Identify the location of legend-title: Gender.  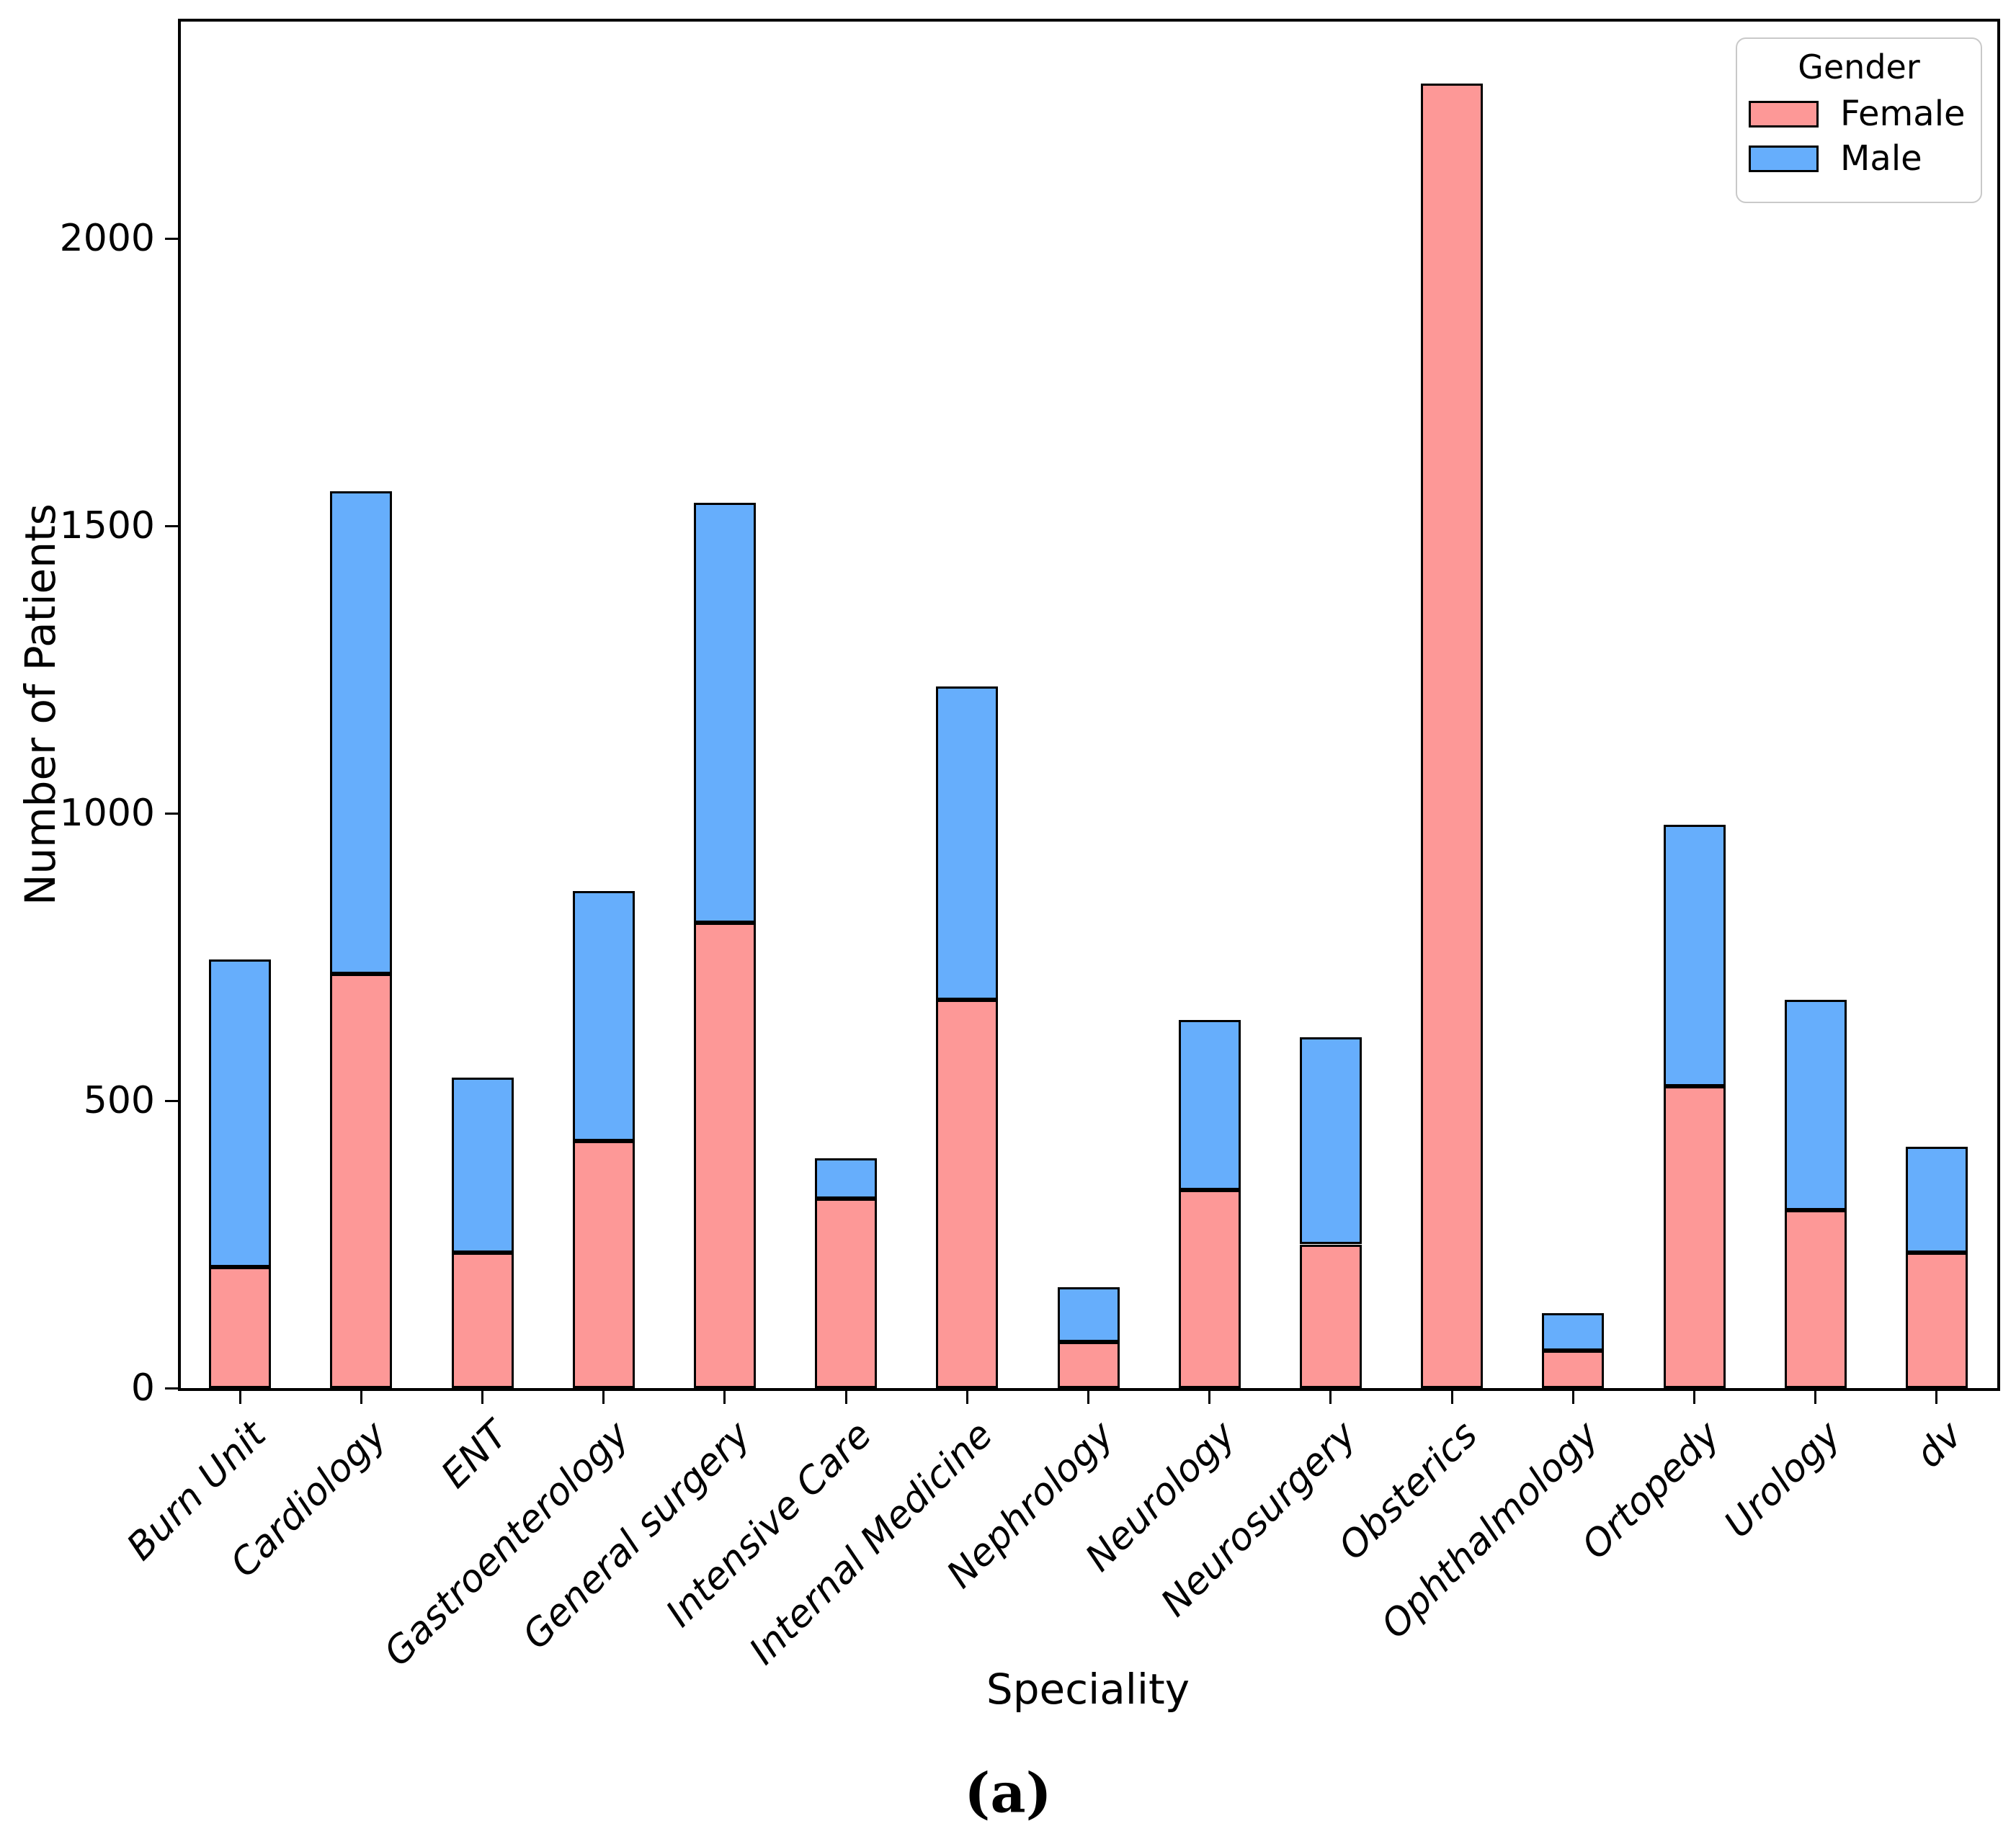
(1859, 67).